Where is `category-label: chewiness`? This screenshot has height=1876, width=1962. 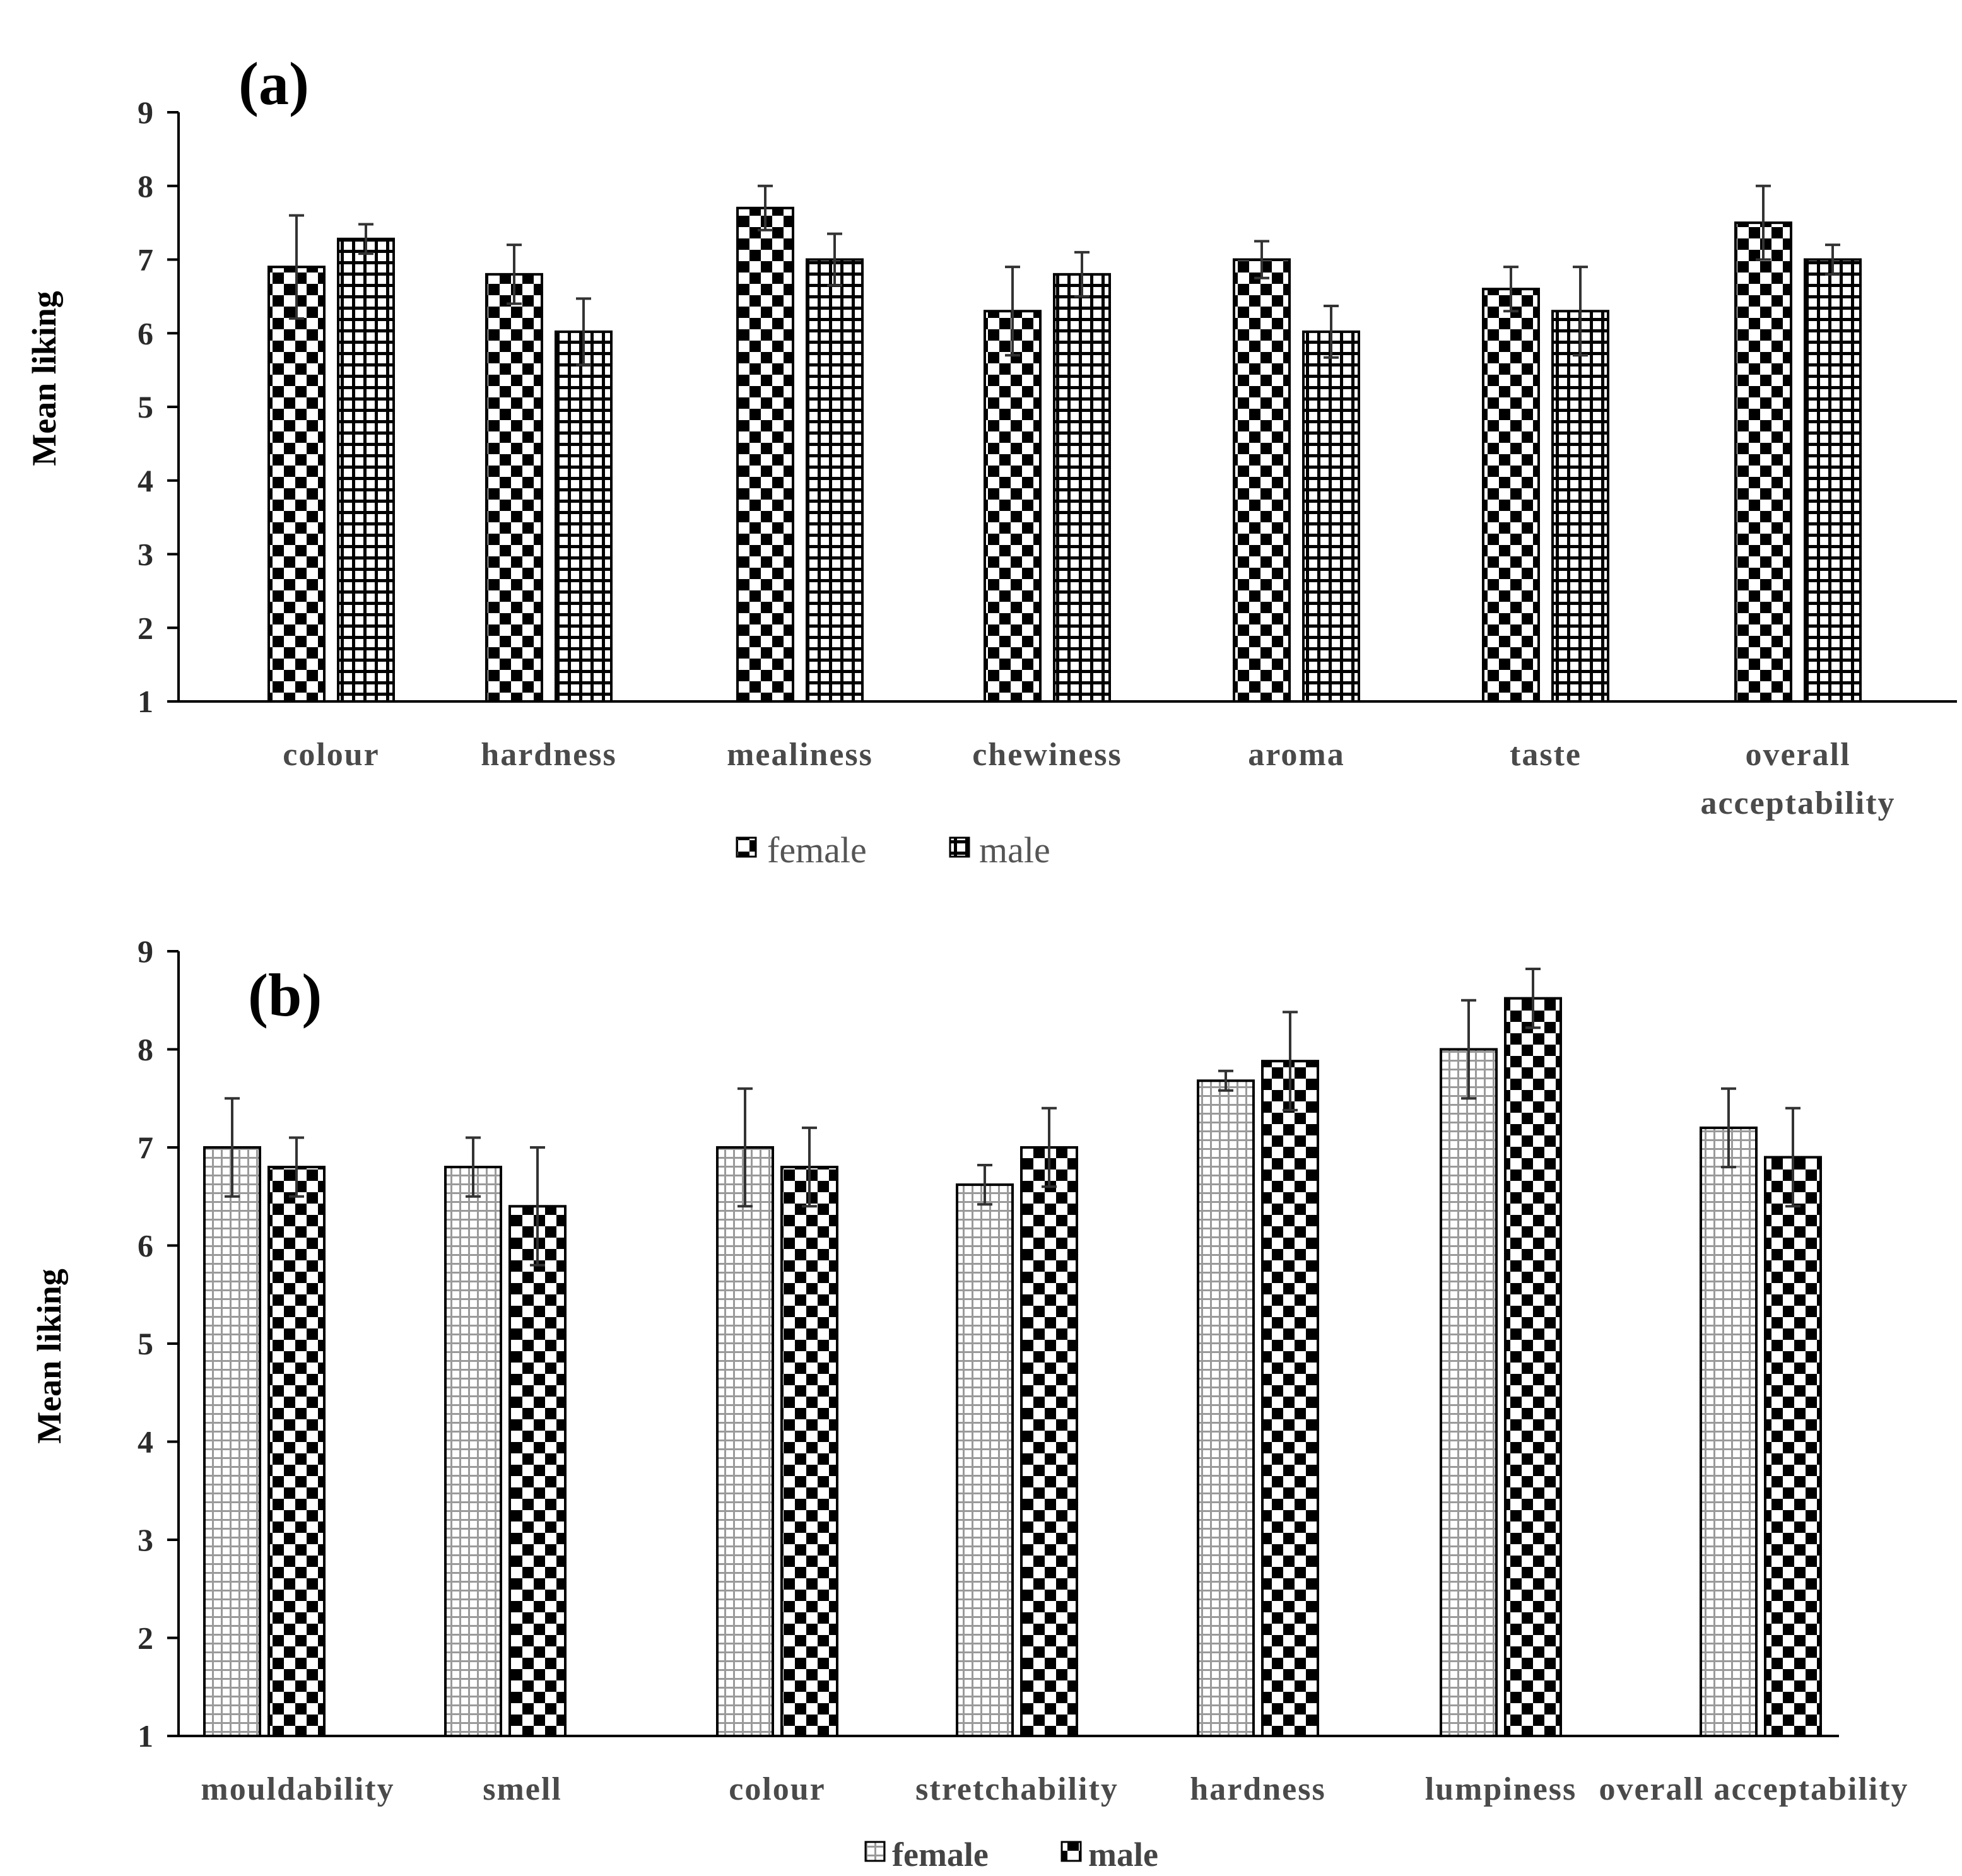
category-label: chewiness is located at coordinates (1047, 755).